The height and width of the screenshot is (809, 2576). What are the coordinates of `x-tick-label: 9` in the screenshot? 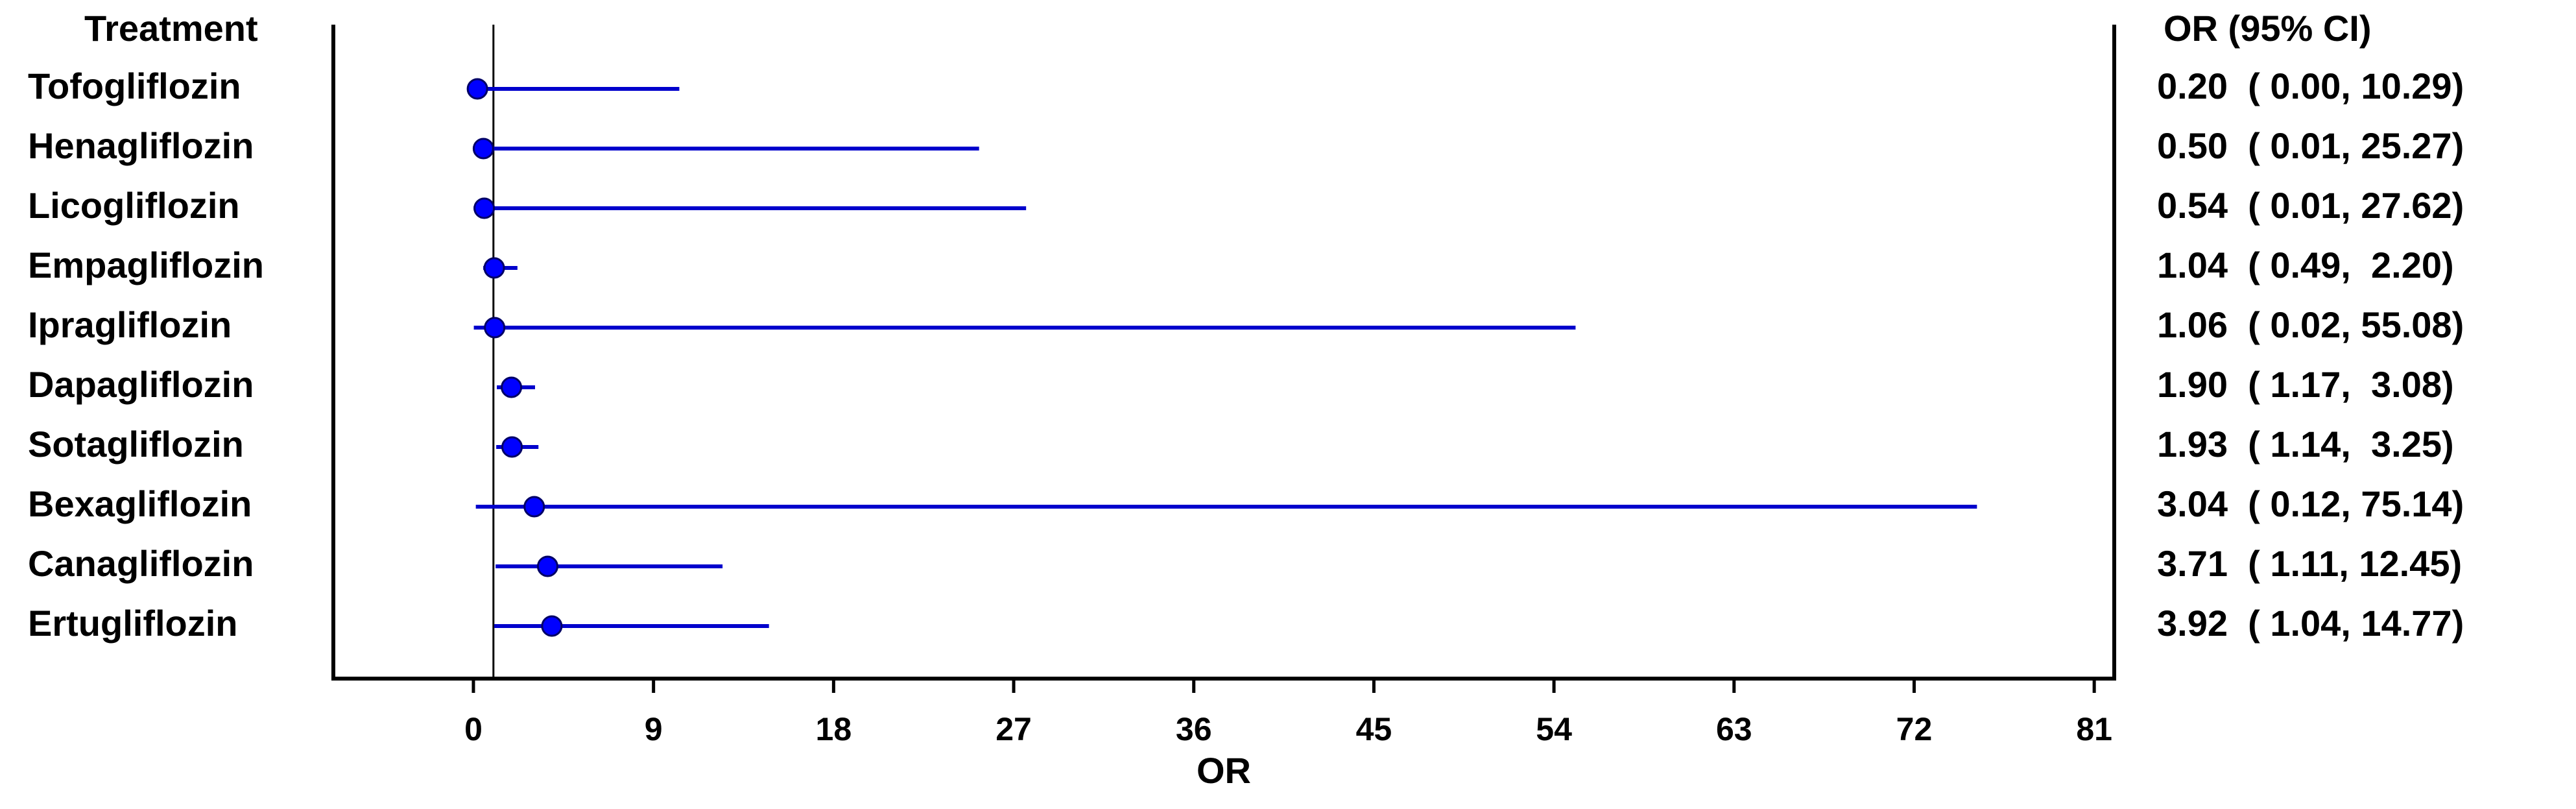 It's located at (654, 729).